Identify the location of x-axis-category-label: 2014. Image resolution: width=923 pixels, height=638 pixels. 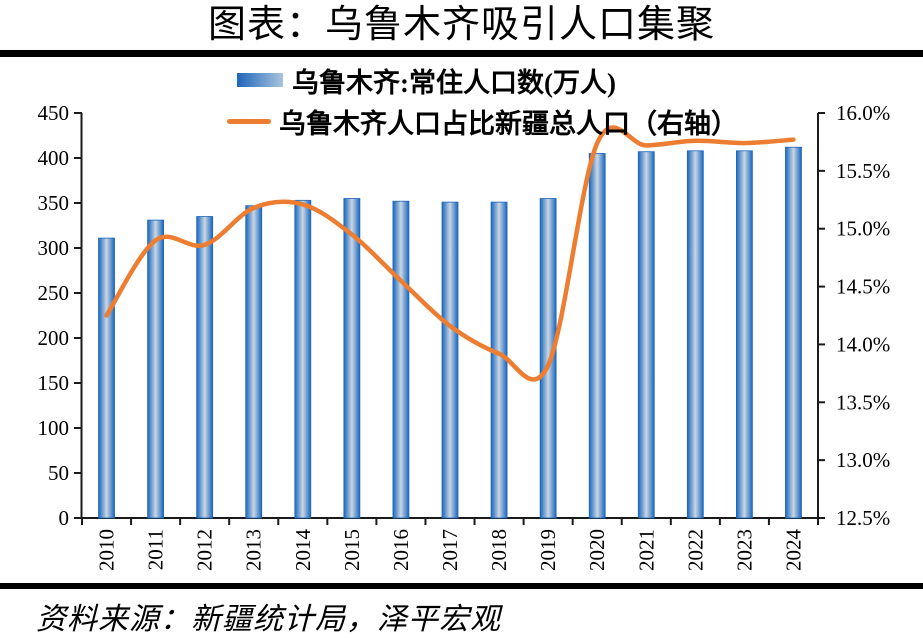
(303, 550).